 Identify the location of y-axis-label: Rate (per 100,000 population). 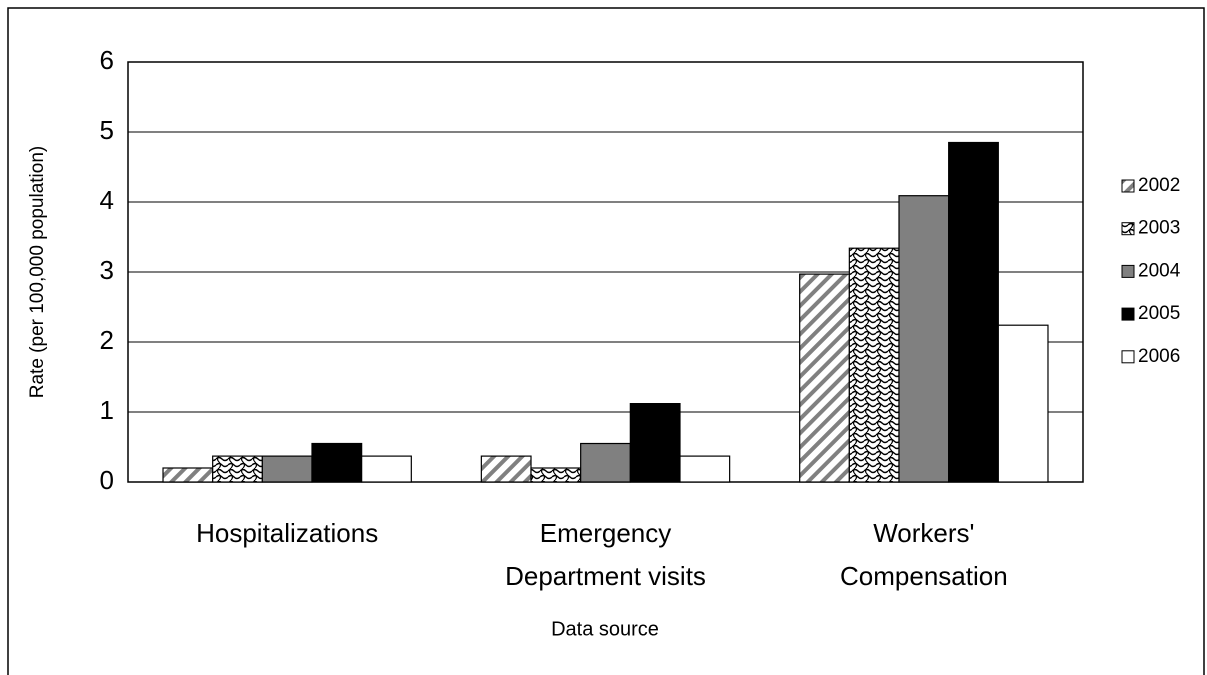
(37, 272).